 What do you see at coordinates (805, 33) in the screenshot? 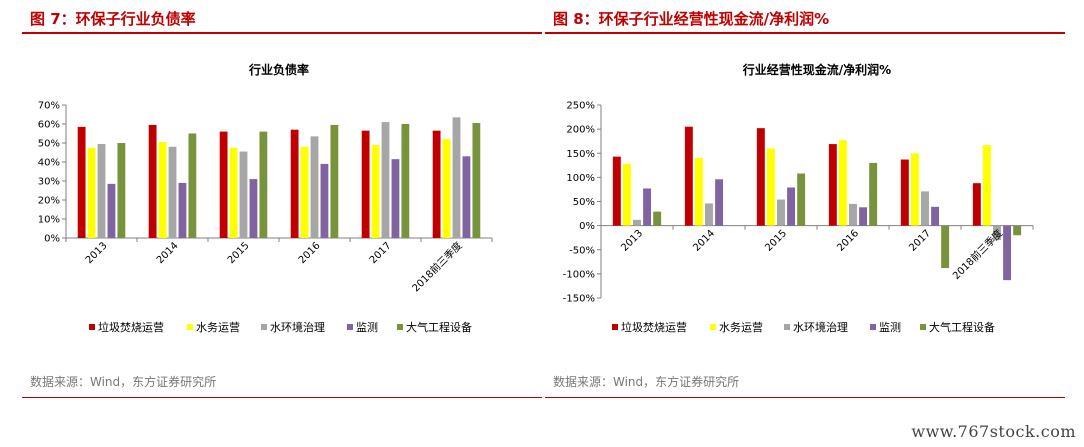
I see `figure-8-top-rule` at bounding box center [805, 33].